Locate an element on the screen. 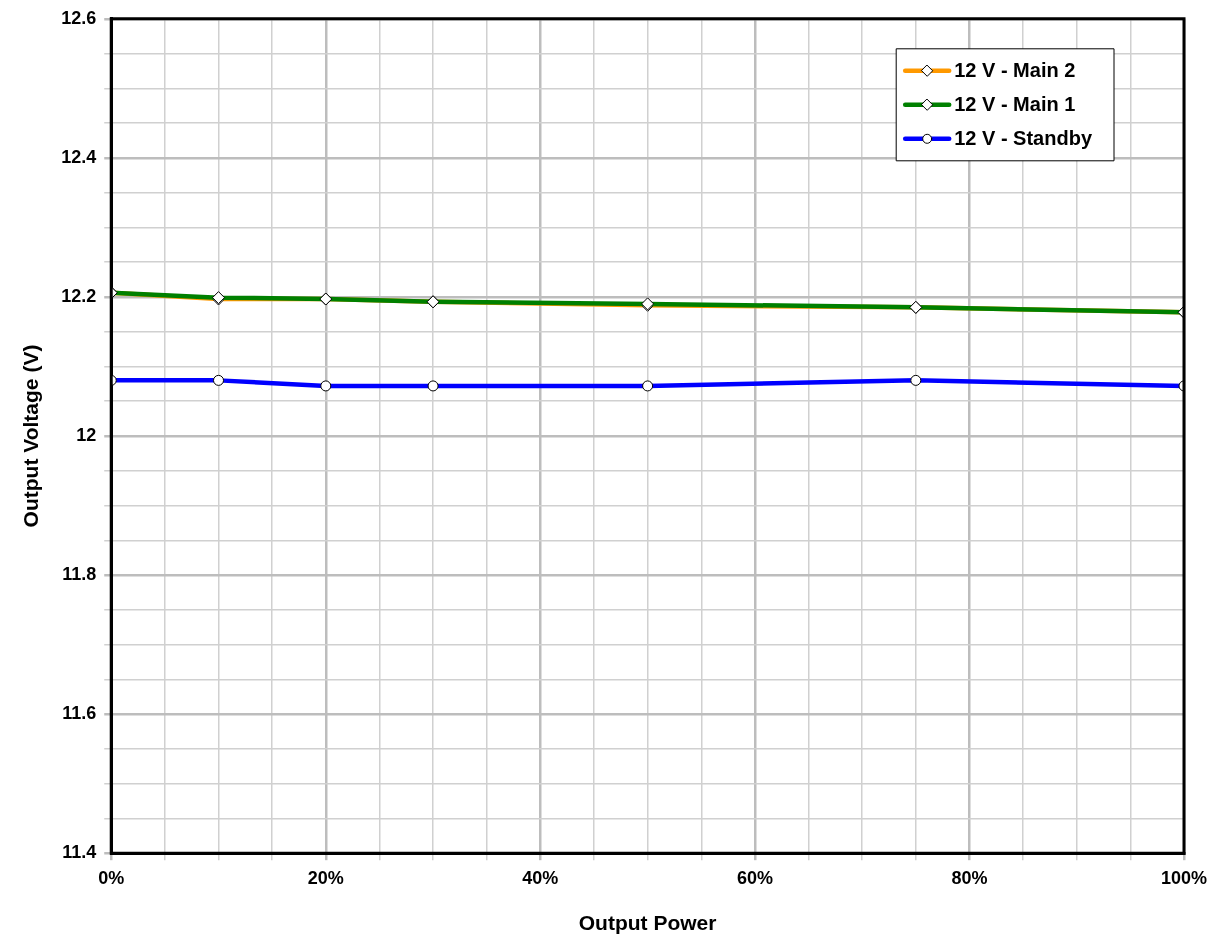 The width and height of the screenshot is (1226, 951). y-tick-label: 11.8 is located at coordinates (79, 574).